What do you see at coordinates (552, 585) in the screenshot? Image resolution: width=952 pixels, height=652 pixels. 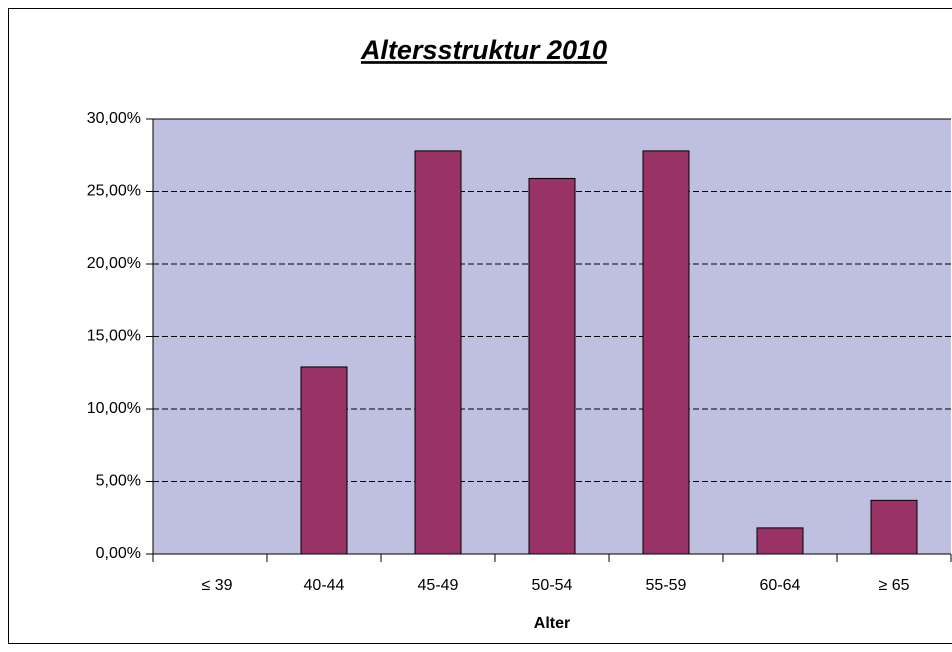 I see `x-tick-label: 50-54` at bounding box center [552, 585].